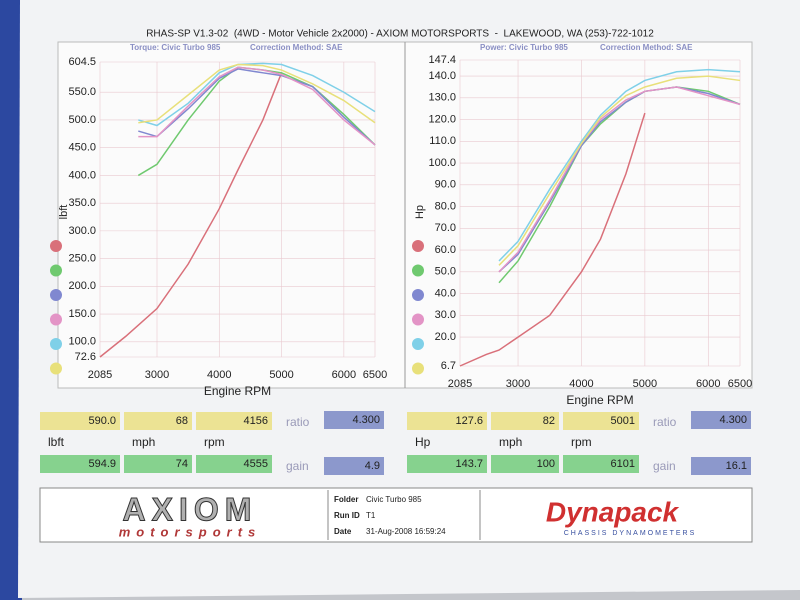  What do you see at coordinates (448, 366) in the screenshot?
I see `y-tick-label: 6.7` at bounding box center [448, 366].